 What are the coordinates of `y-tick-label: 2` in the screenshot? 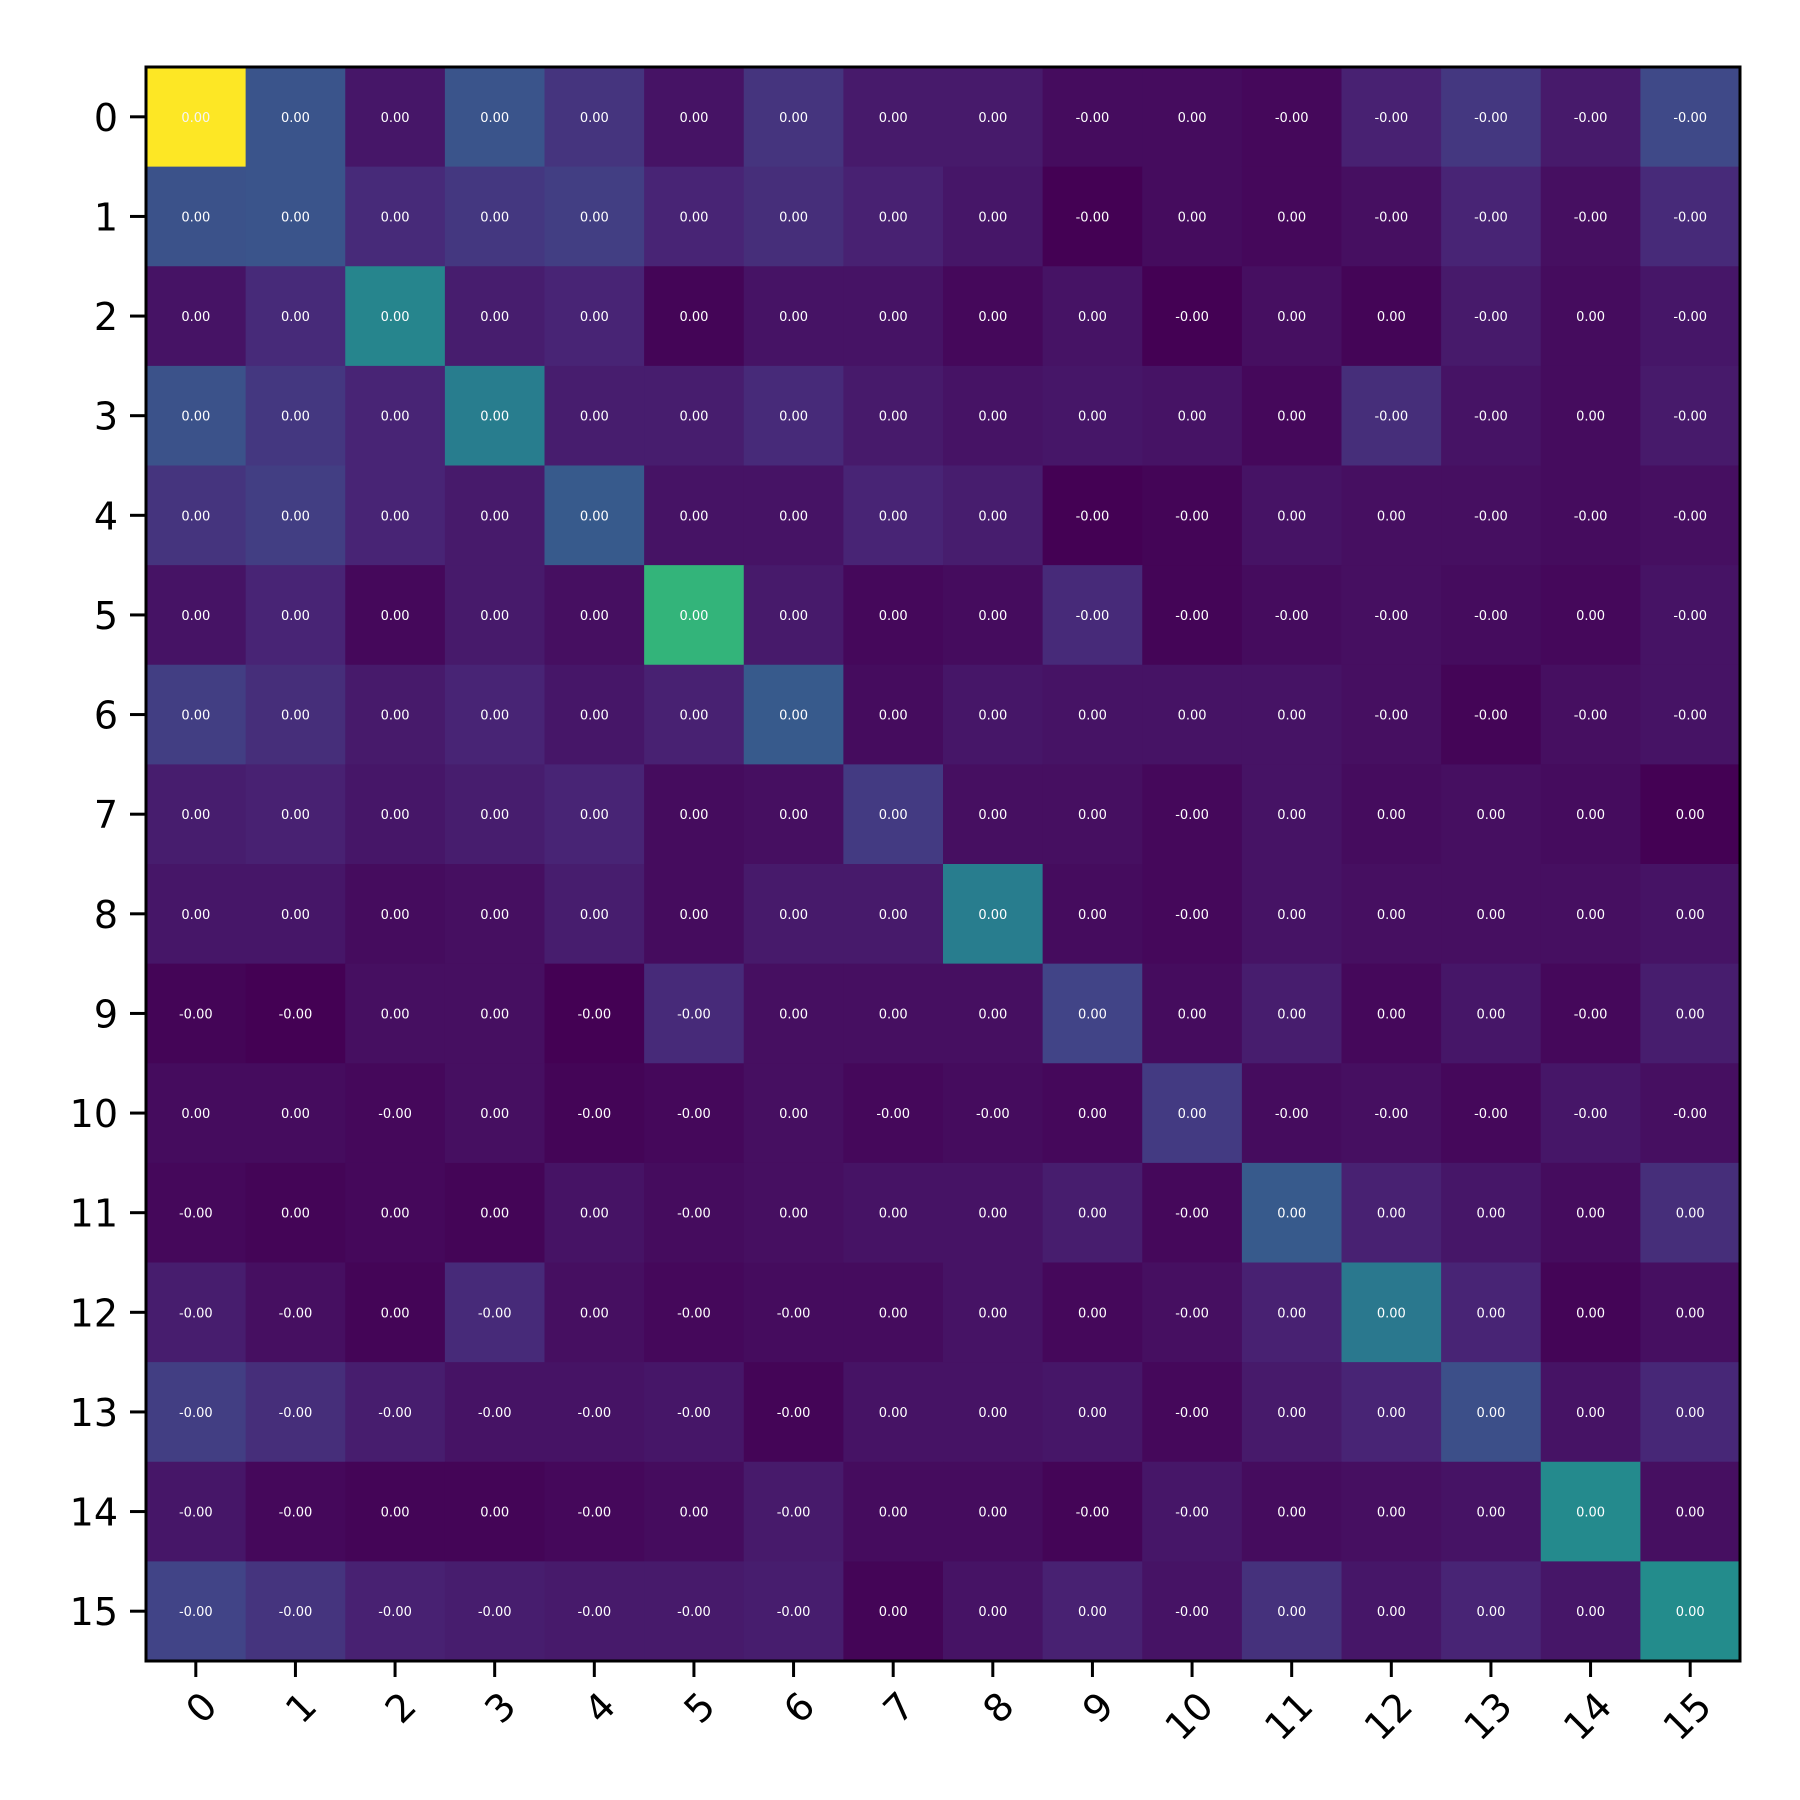 It's located at (106, 317).